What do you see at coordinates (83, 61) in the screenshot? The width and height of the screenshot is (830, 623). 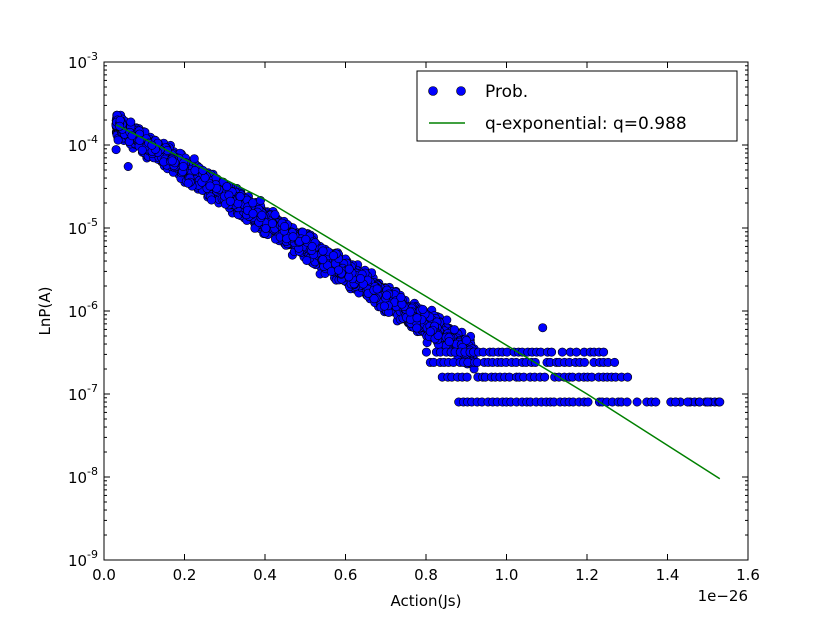 I see `y-tick-label: 10⁻³` at bounding box center [83, 61].